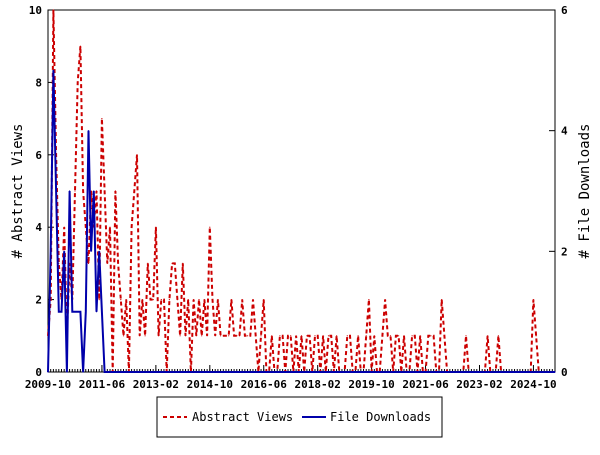 This screenshot has height=455, width=600. I want to click on left-tick-label: 6, so click(38, 155).